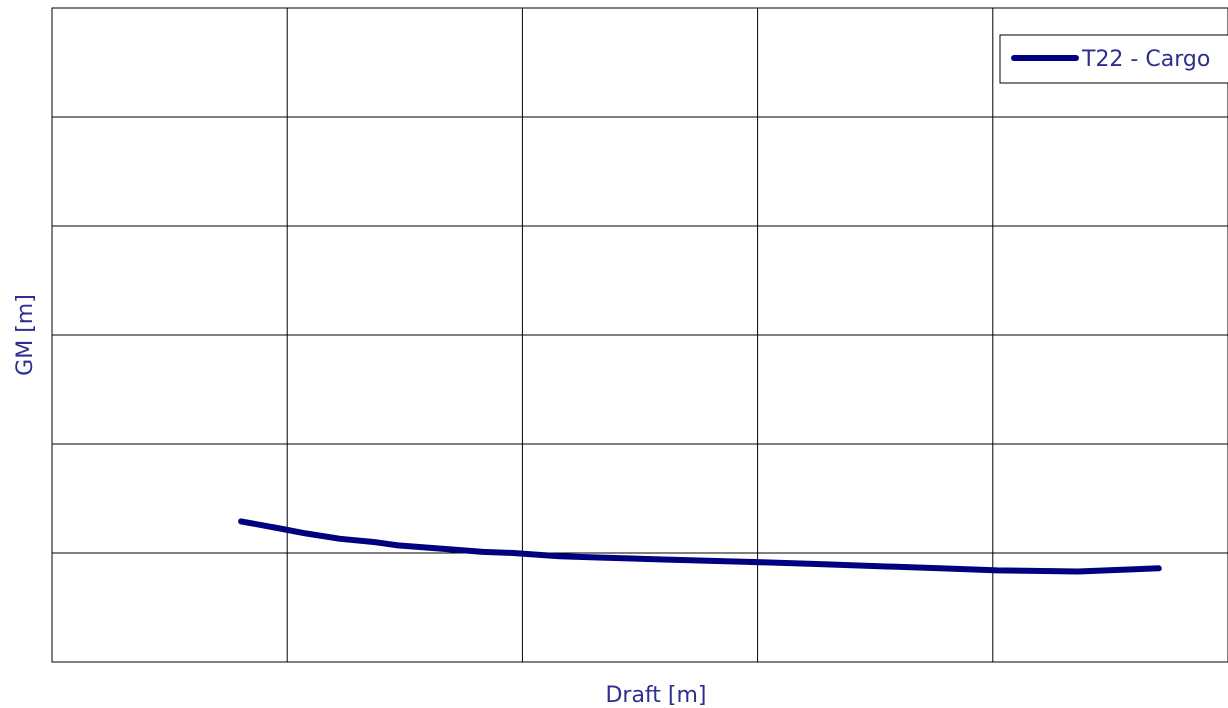 Image resolution: width=1228 pixels, height=708 pixels. I want to click on legend: T22 - Cargo, so click(1113, 59).